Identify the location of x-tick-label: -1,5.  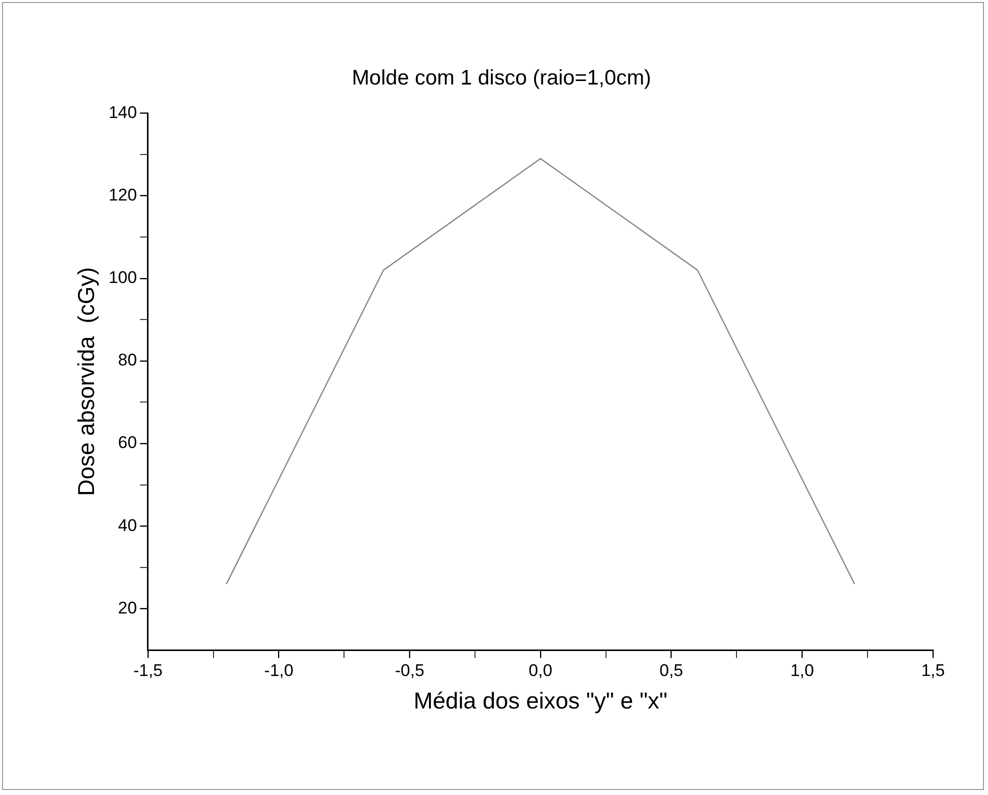
(148, 670).